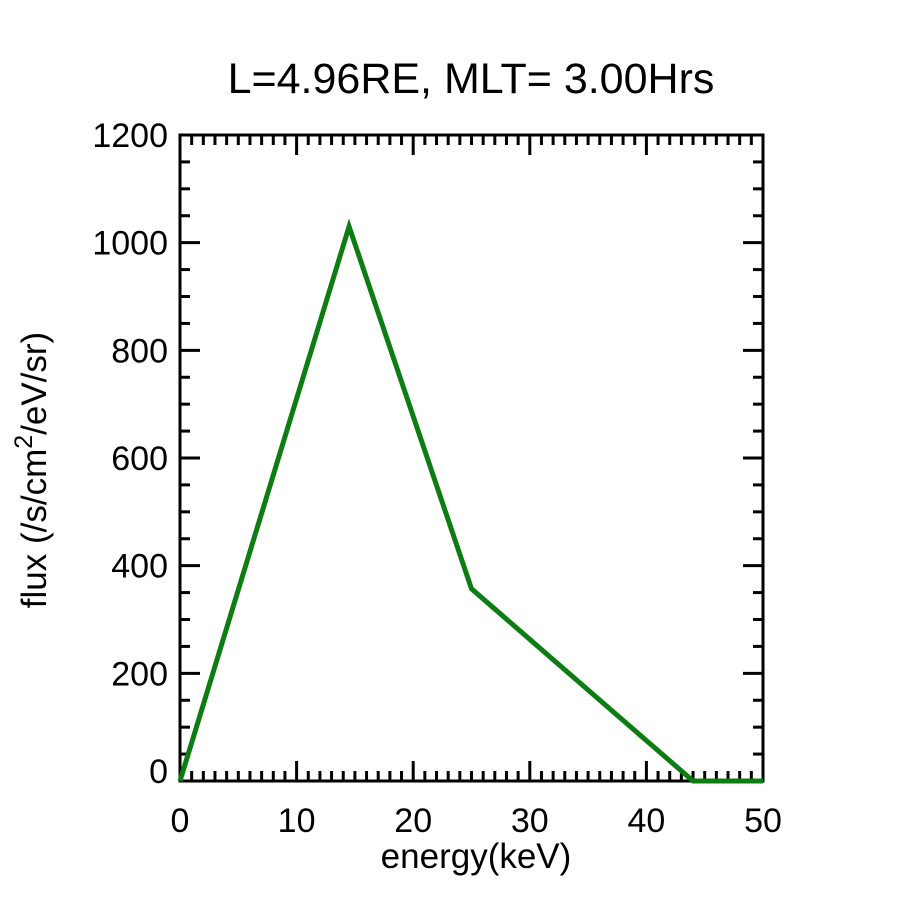 Image resolution: width=900 pixels, height=900 pixels. I want to click on chart-title: L=4.96RE, MLT= 3.00Hrs, so click(471, 79).